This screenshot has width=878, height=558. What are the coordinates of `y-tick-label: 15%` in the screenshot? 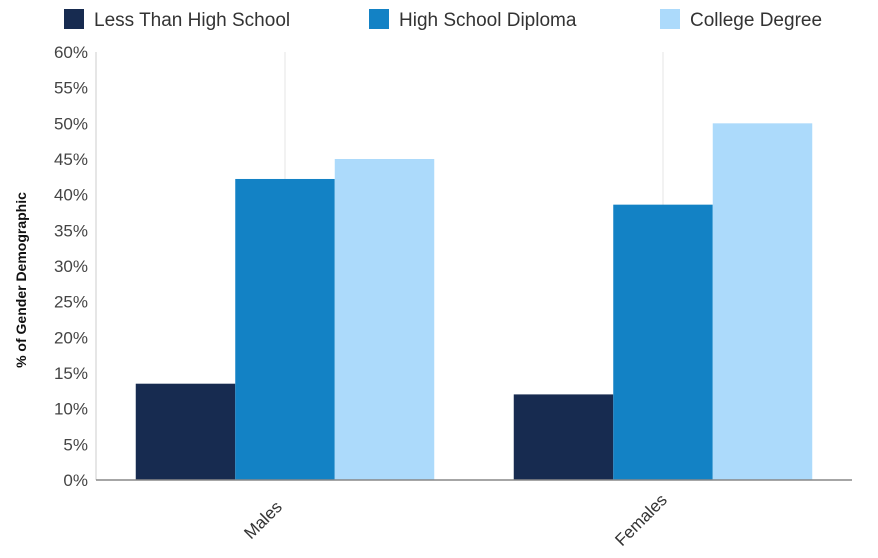 It's located at (71, 373).